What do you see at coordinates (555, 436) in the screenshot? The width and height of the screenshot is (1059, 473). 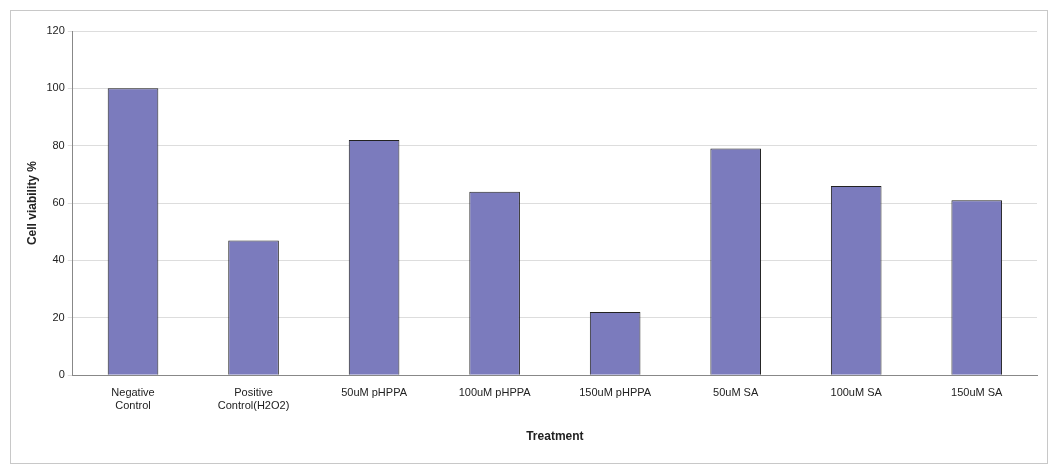 I see `x-axis-title: Treatment` at bounding box center [555, 436].